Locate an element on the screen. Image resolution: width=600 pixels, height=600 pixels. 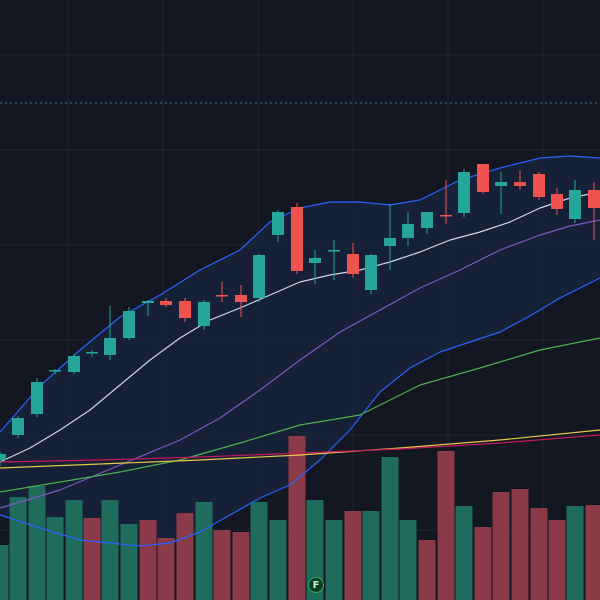
earnings-flag-icon: F is located at coordinates (316, 585).